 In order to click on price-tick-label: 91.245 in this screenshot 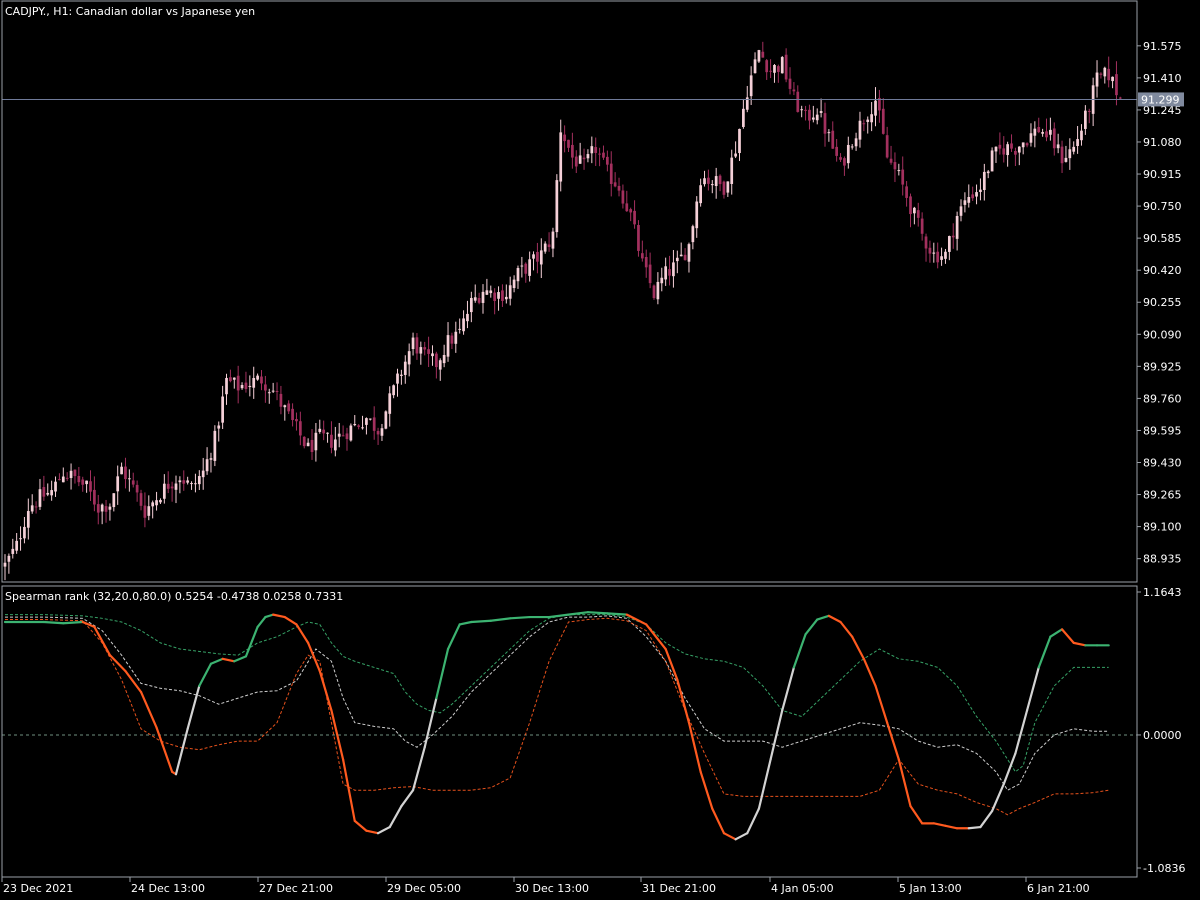, I will do `click(1162, 110)`.